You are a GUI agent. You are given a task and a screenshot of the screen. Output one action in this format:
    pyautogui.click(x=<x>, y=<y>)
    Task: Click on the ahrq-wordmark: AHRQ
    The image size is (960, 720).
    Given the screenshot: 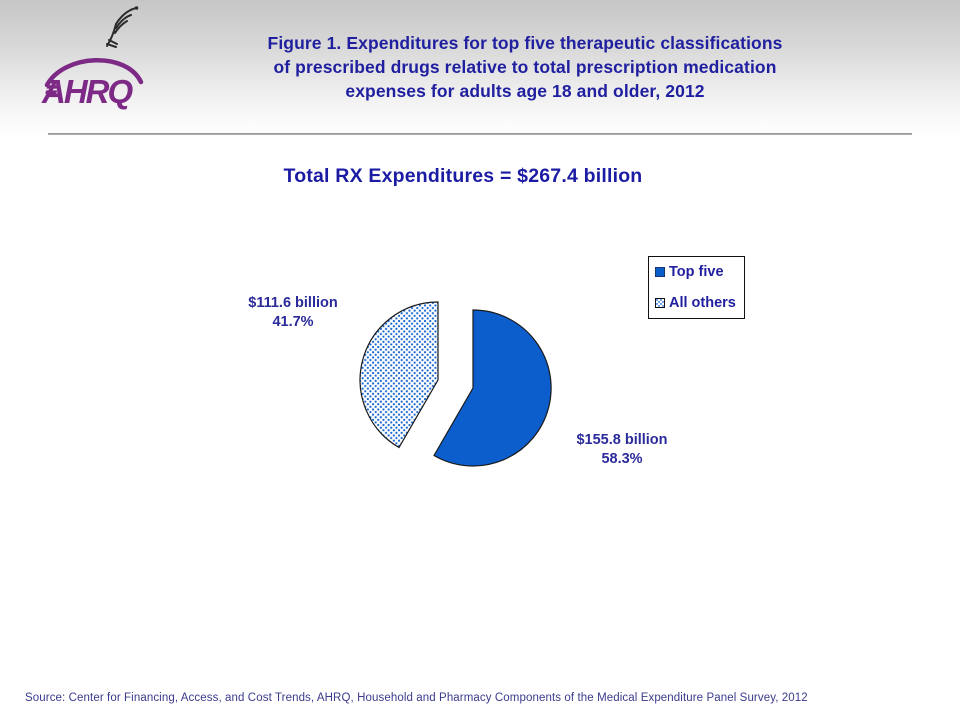 What is the action you would take?
    pyautogui.click(x=92, y=84)
    